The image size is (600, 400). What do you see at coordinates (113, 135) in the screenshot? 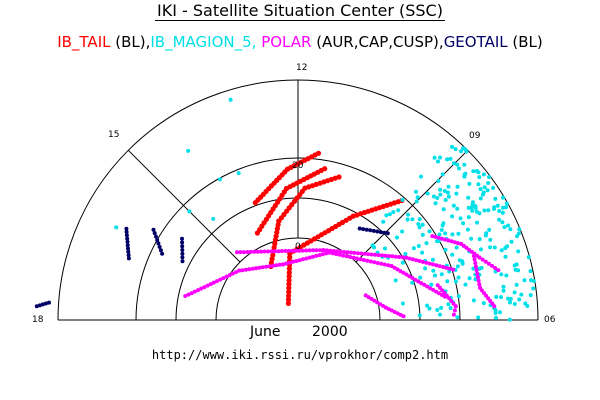
I see `mlt-label-15: 15` at bounding box center [113, 135].